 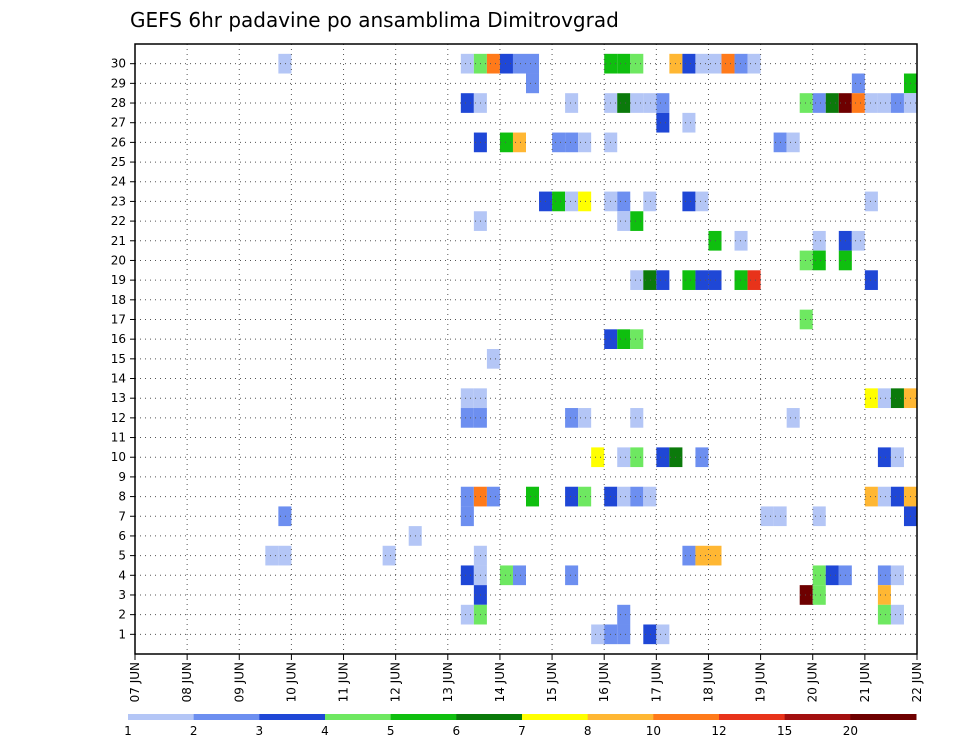 I want to click on x-tick-label: 07 JUN, so click(x=135, y=682).